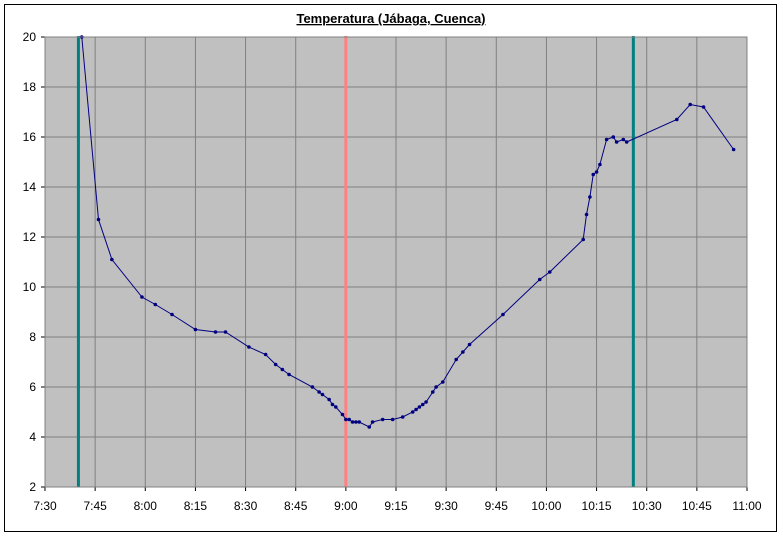 The image size is (783, 537). What do you see at coordinates (30, 137) in the screenshot?
I see `y-tick-label: 16` at bounding box center [30, 137].